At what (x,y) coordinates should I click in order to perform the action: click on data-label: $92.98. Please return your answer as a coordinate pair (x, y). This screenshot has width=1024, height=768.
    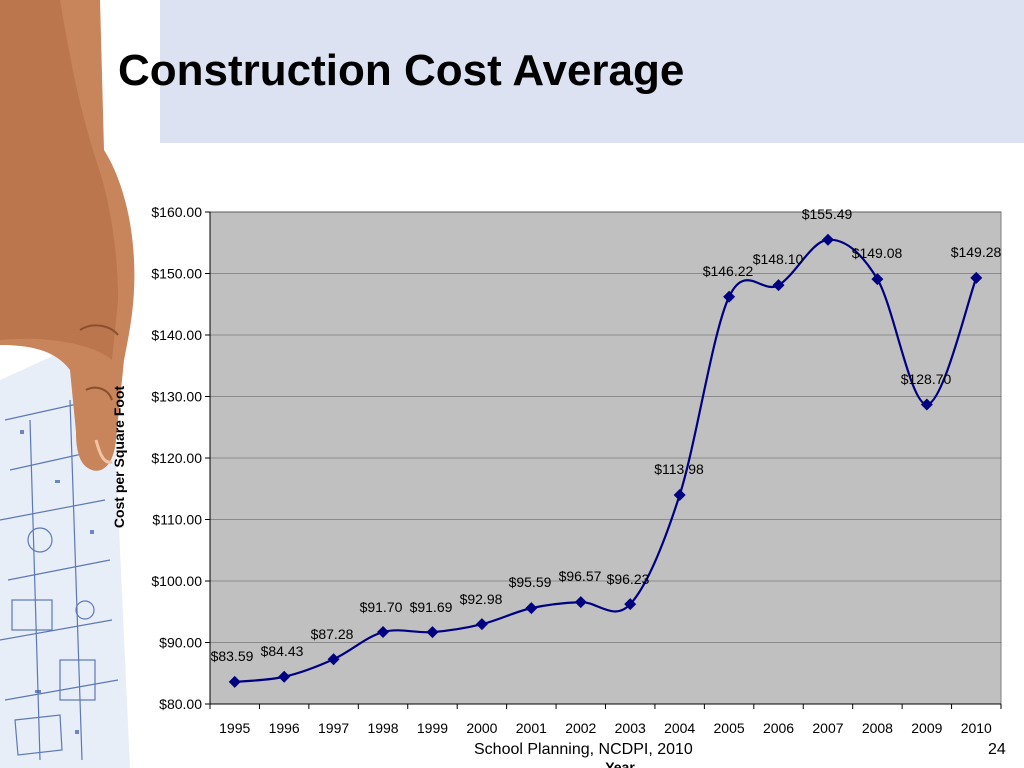
    Looking at the image, I should click on (481, 599).